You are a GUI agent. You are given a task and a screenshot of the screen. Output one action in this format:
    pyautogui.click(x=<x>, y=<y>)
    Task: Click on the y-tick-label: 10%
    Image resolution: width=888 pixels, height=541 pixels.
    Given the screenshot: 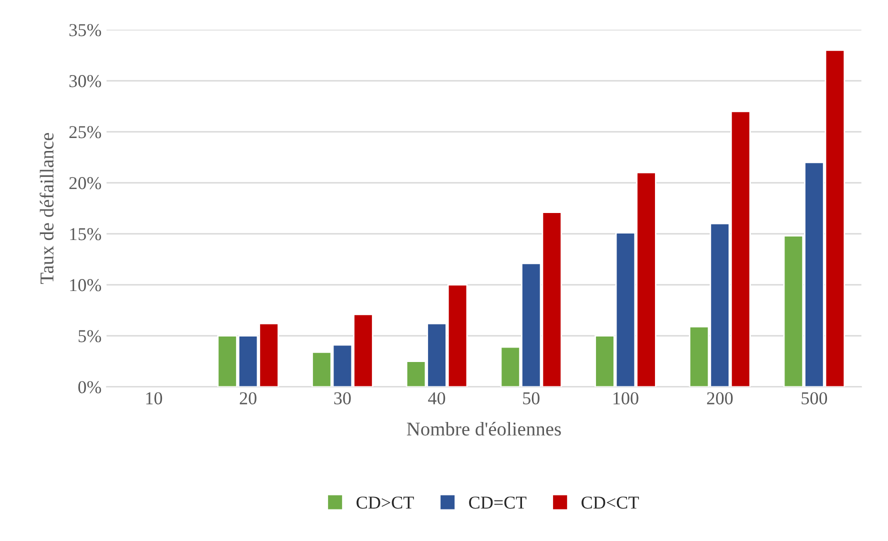 What is the action you would take?
    pyautogui.click(x=86, y=285)
    